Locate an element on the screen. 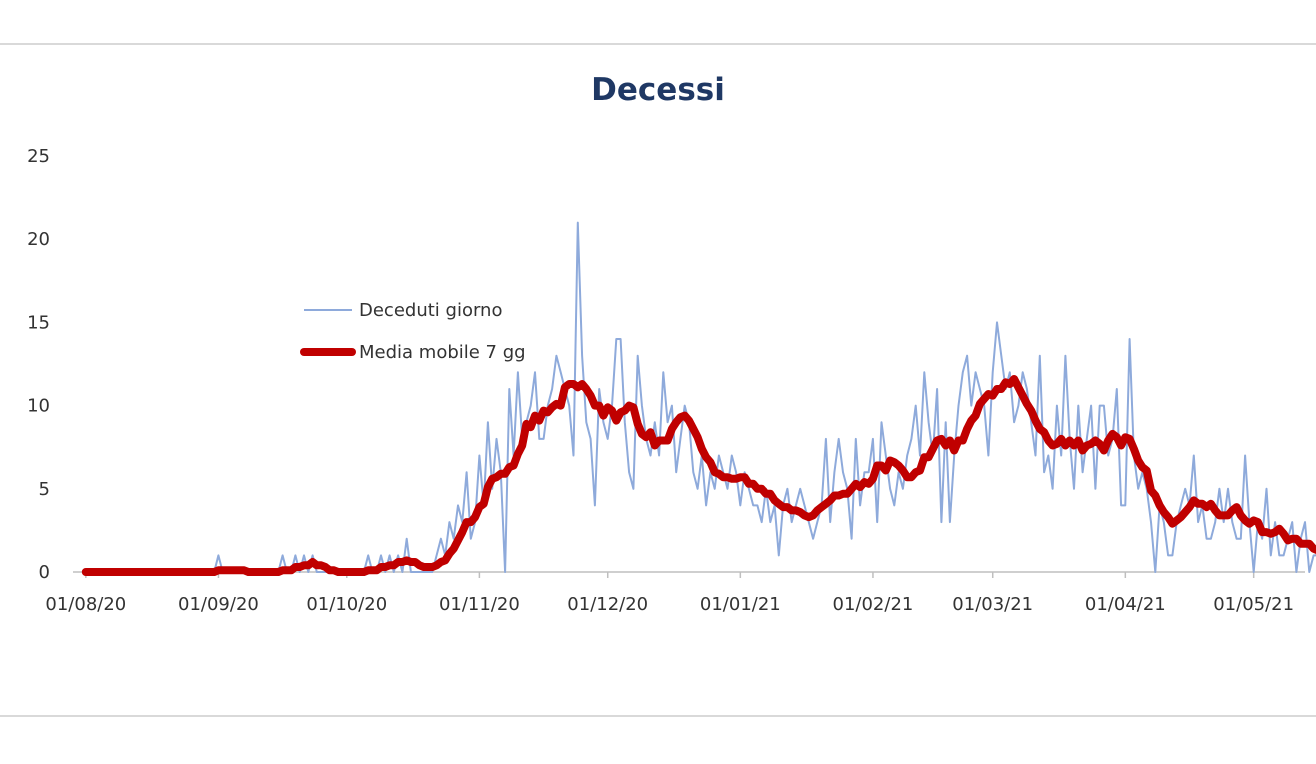 The height and width of the screenshot is (764, 1316). y-tick-label: 5 is located at coordinates (44, 489).